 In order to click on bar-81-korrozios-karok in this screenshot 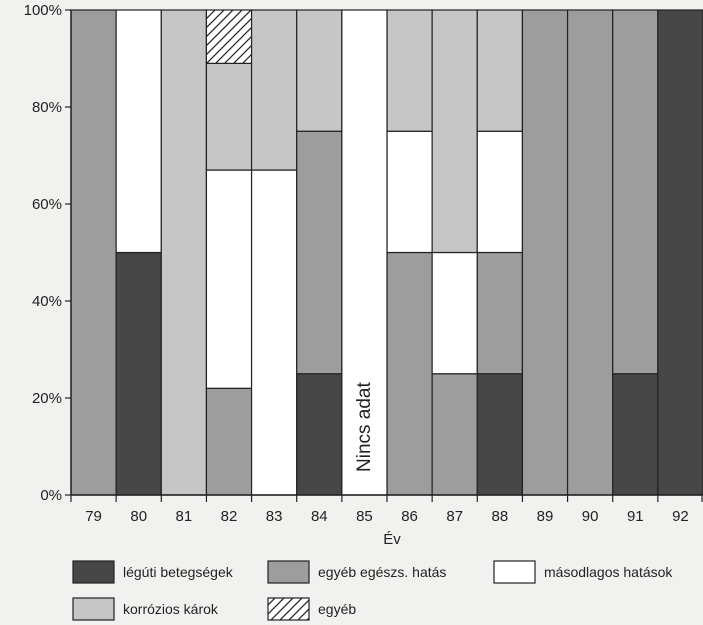, I will do `click(184, 252)`.